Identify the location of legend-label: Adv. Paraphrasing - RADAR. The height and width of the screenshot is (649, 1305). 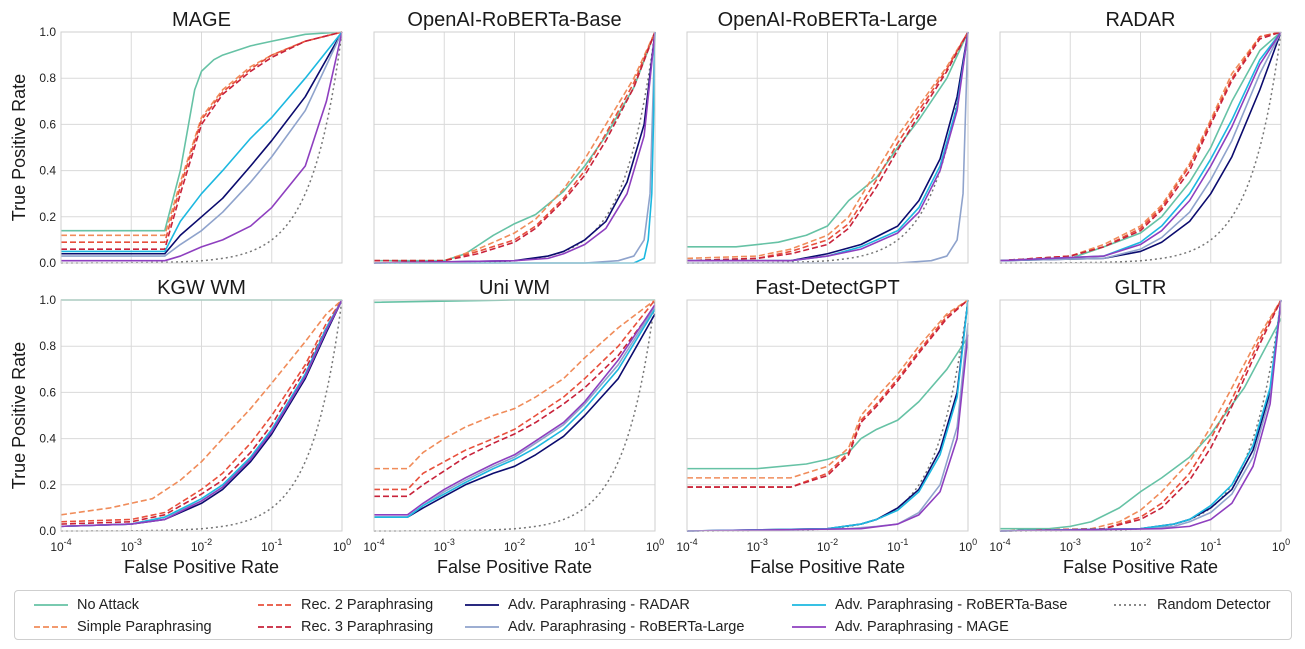
(599, 605).